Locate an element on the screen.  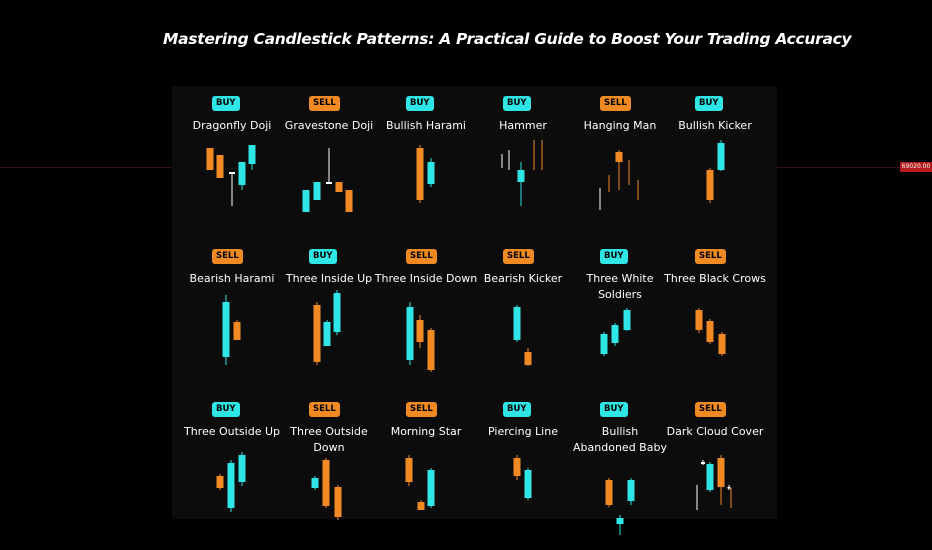
pattern-name: Three Outside Up is located at coordinates (231, 431).